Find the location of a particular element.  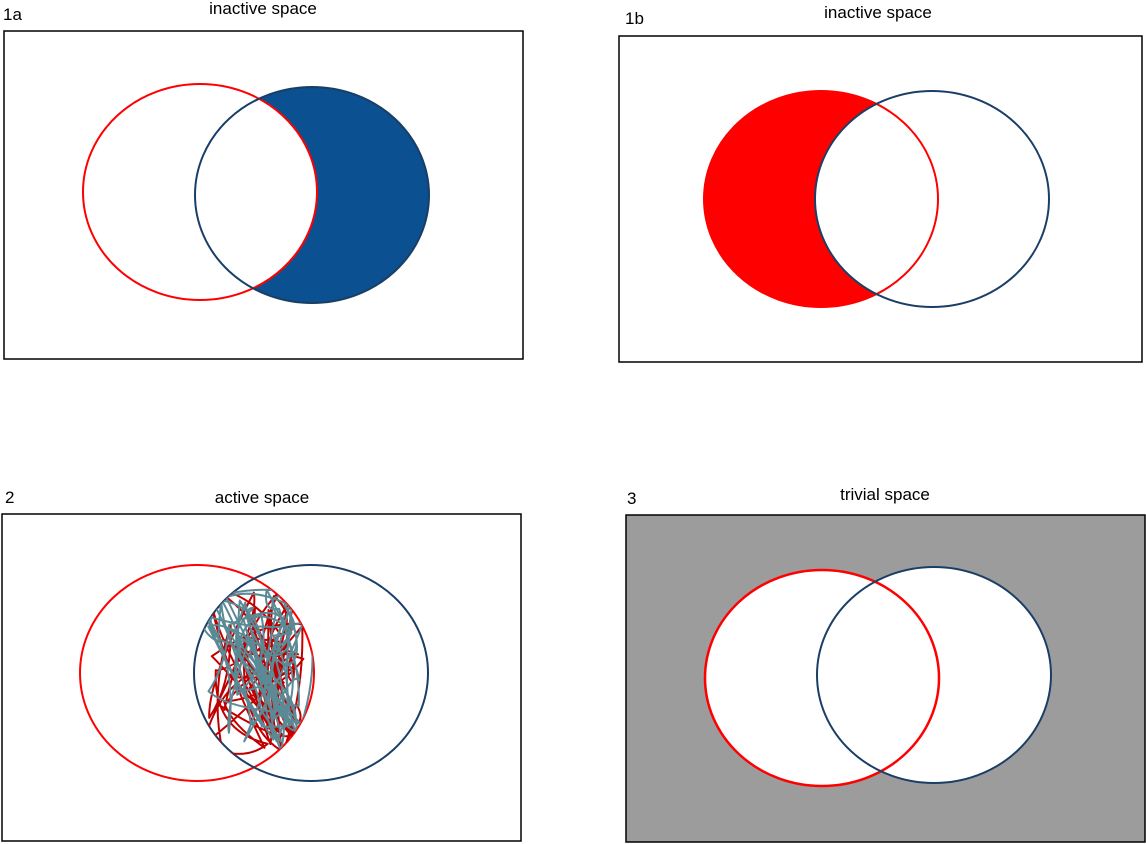

panel-2-right-circle is located at coordinates (311, 673).